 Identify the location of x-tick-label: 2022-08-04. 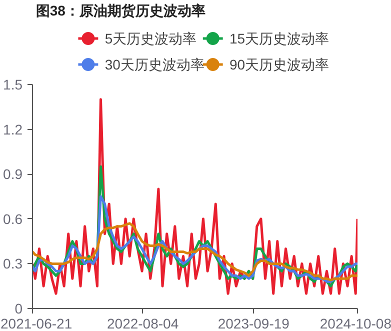
(143, 323).